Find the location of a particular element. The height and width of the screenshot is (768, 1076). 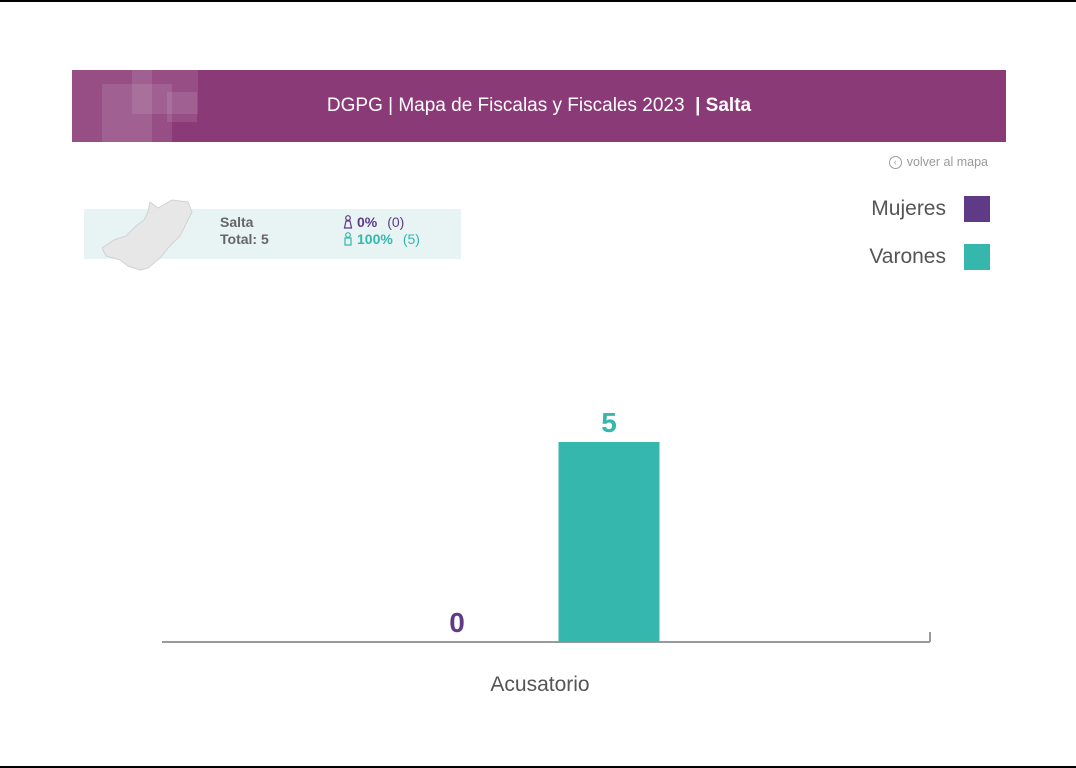

back-to-map-link: ‹ volver al mapa is located at coordinates (938, 162).